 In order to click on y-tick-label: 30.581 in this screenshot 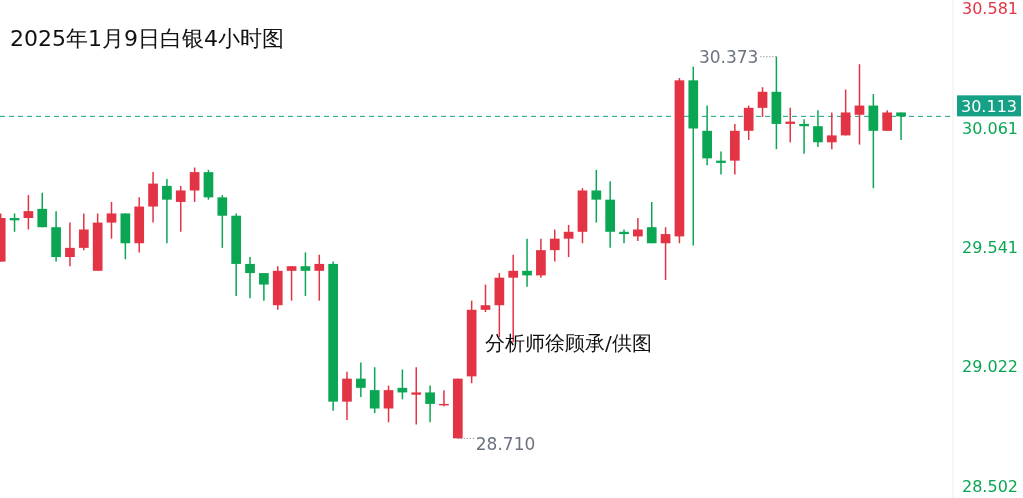, I will do `click(990, 9)`.